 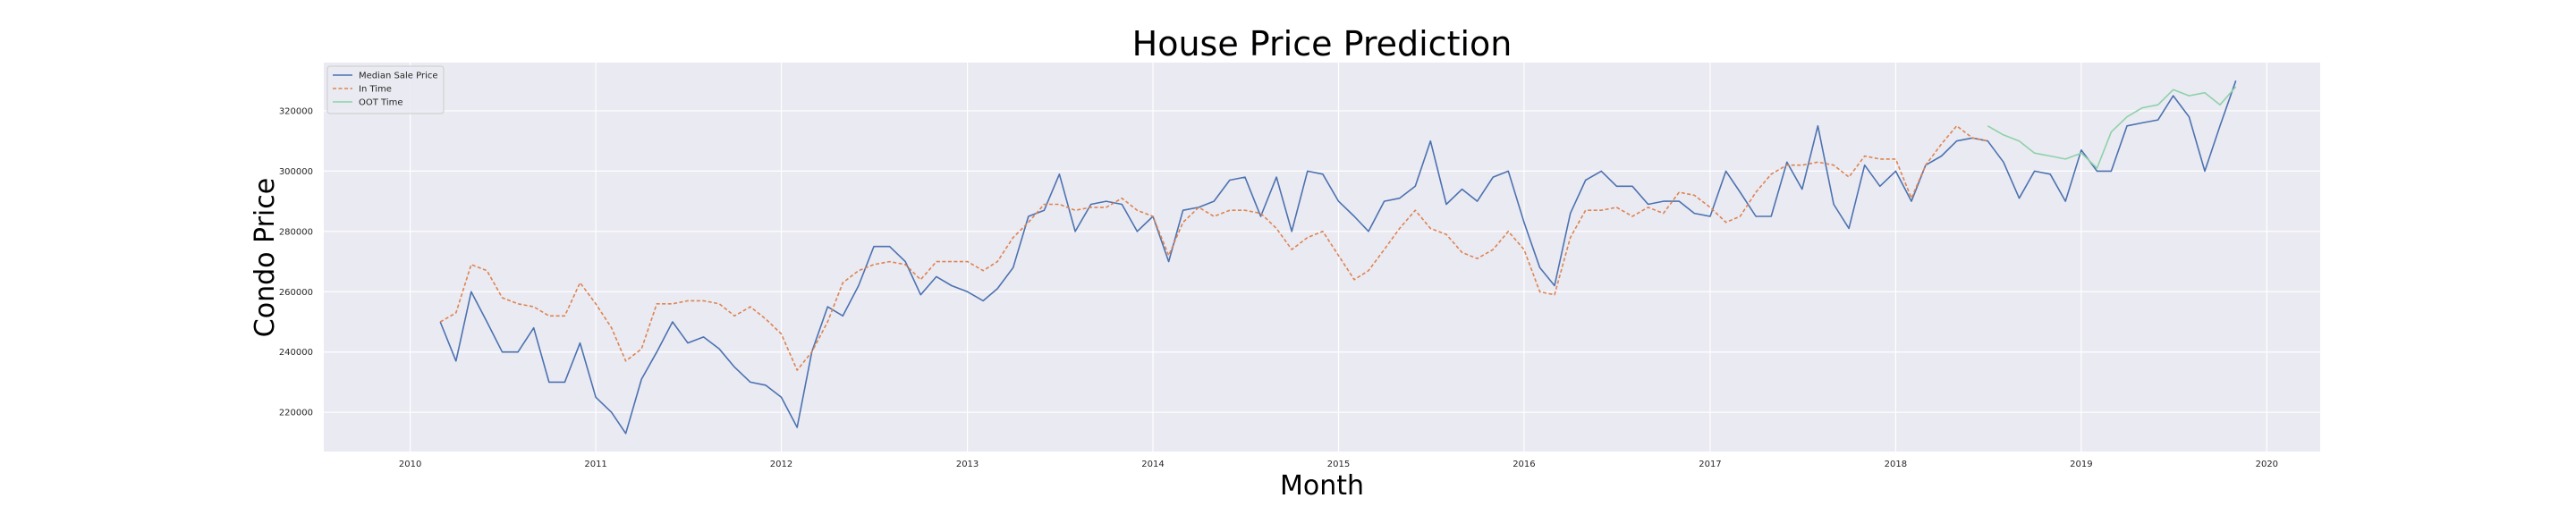 I want to click on y-axis-label: Condo Price, so click(x=265, y=257).